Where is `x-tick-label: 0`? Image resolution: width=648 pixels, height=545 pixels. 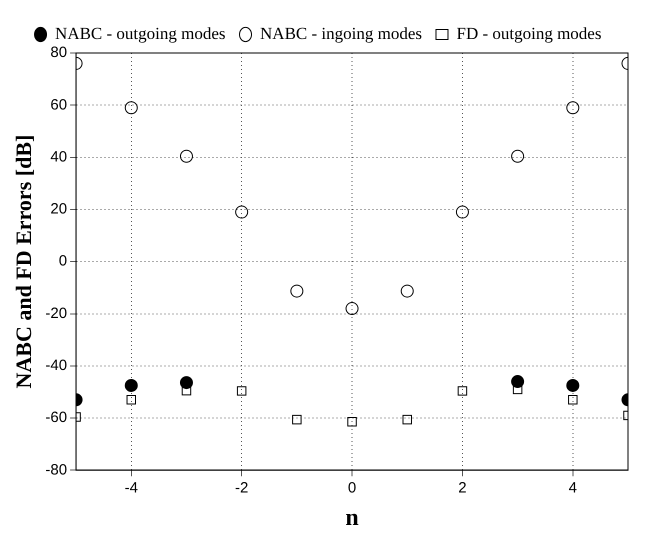 x-tick-label: 0 is located at coordinates (352, 487).